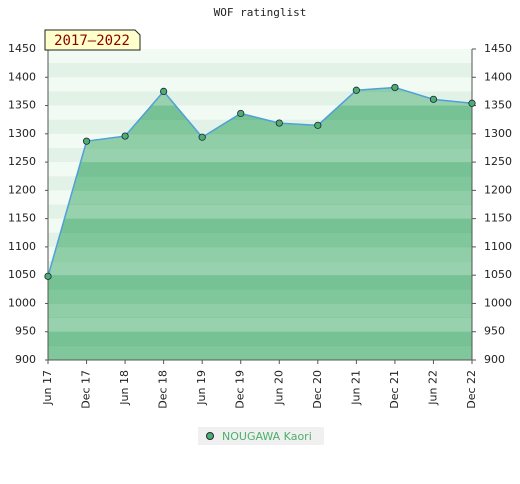 Image resolution: width=520 pixels, height=484 pixels. What do you see at coordinates (22, 218) in the screenshot?
I see `y-tick-label: 1150` at bounding box center [22, 218].